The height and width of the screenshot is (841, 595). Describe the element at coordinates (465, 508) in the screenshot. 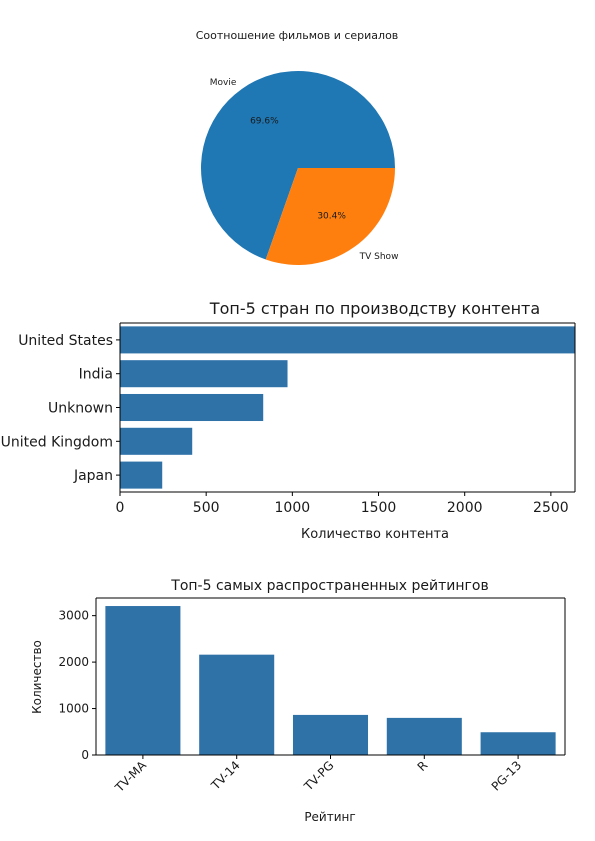

I see `countries-xtick-2000: 2000` at that location.